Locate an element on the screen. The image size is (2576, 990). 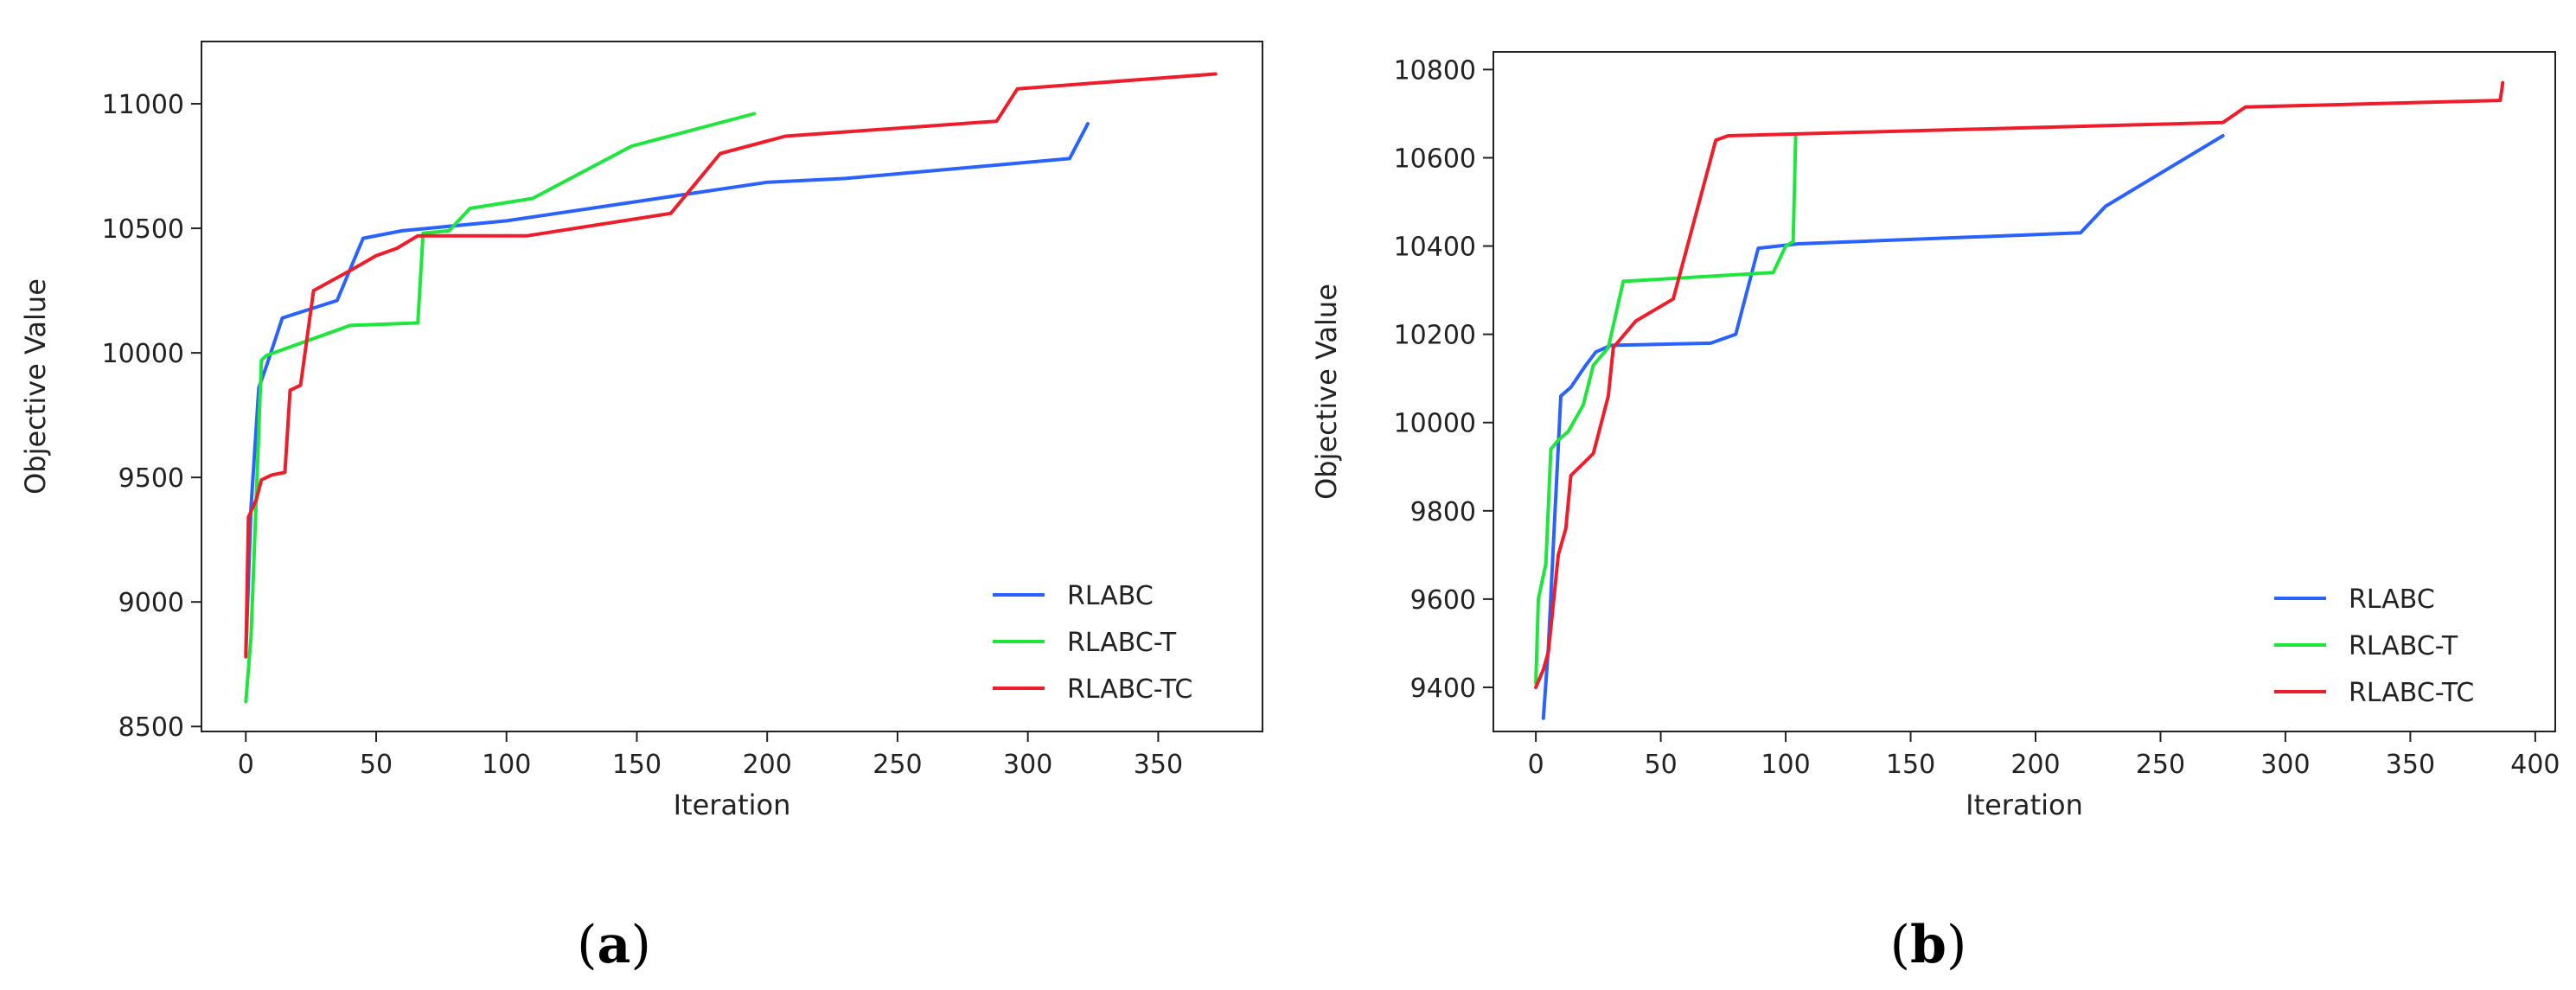
x-tick-label: 400 is located at coordinates (2535, 765).